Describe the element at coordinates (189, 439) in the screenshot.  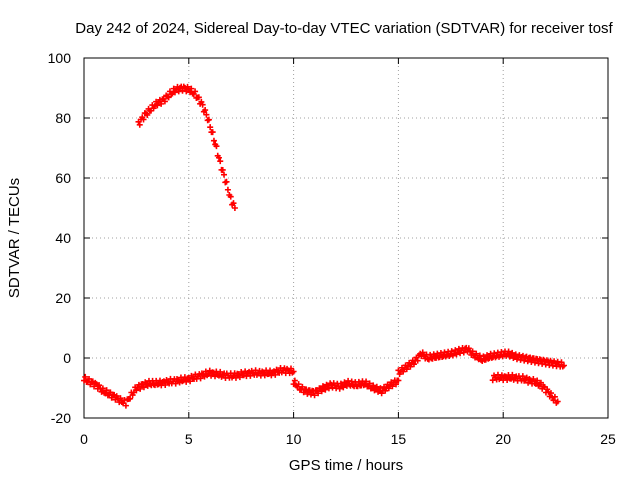
I see `x-tick-label: 5` at that location.